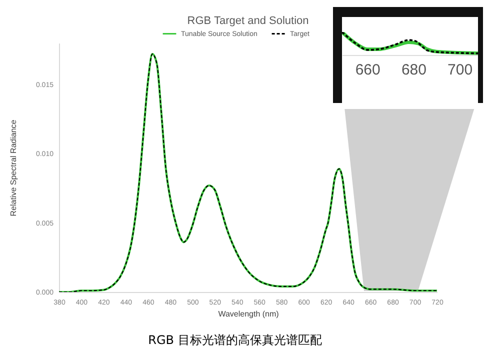  Describe the element at coordinates (460, 70) in the screenshot. I see `x-tick-label: 700` at that location.